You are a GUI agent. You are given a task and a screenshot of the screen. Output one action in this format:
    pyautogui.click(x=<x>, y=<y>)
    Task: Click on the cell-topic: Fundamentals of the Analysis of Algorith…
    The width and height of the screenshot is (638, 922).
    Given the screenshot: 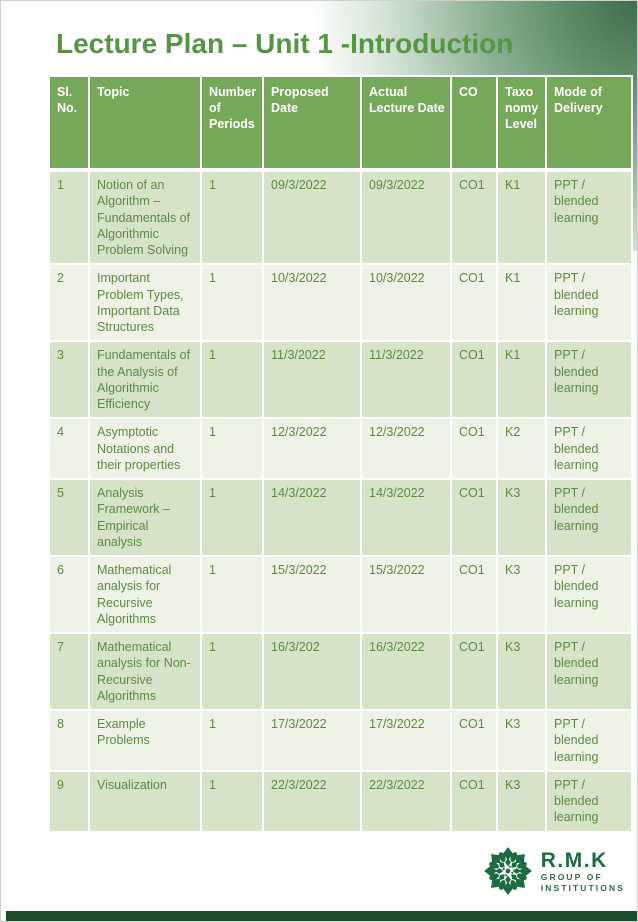 What is the action you would take?
    pyautogui.click(x=145, y=380)
    